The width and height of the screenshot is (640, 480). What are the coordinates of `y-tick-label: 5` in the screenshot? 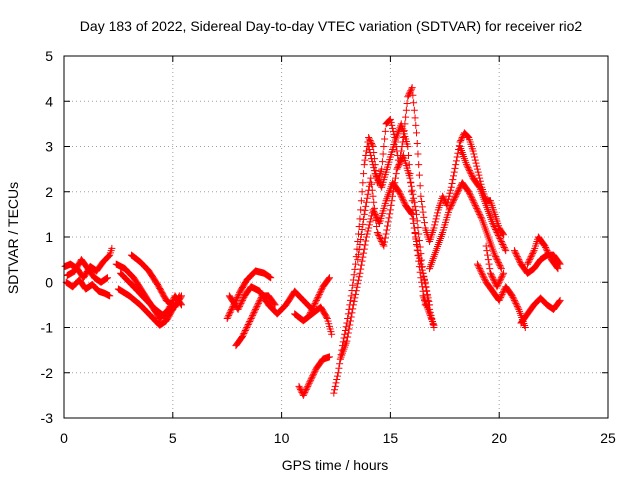 It's located at (49, 56).